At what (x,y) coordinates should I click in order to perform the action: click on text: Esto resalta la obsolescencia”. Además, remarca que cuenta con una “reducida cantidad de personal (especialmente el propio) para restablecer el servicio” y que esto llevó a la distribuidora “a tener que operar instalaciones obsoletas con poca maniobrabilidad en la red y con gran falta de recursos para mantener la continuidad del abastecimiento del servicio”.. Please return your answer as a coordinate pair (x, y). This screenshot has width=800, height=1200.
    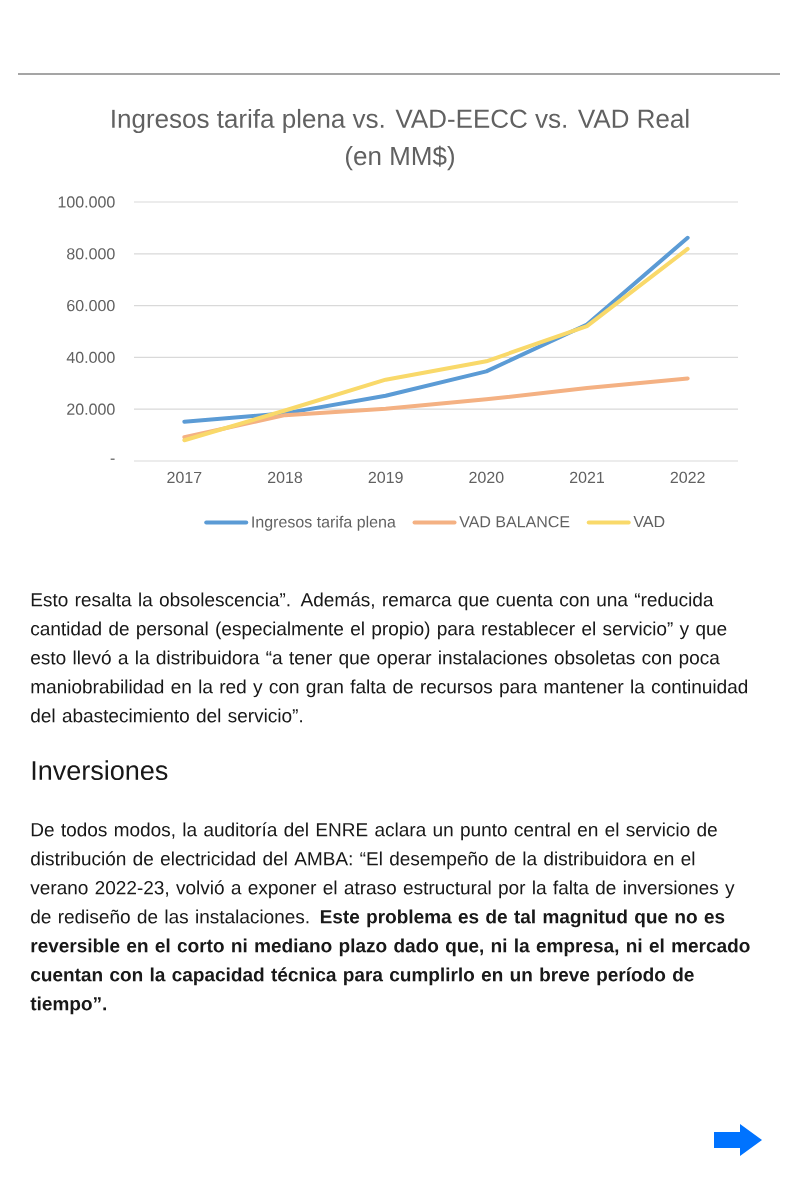
    Looking at the image, I should click on (389, 657).